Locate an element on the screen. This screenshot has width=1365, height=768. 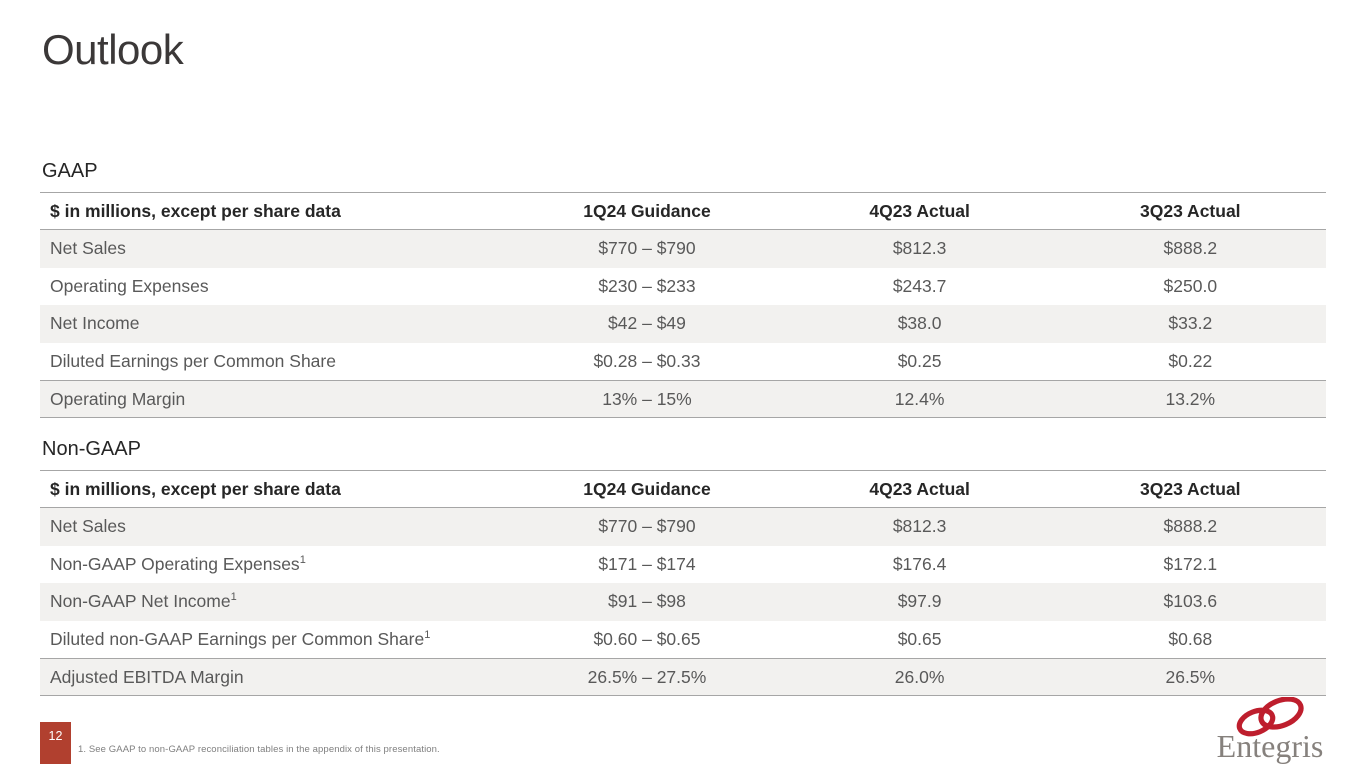
logo-wordmark: Entegris is located at coordinates (1270, 746).